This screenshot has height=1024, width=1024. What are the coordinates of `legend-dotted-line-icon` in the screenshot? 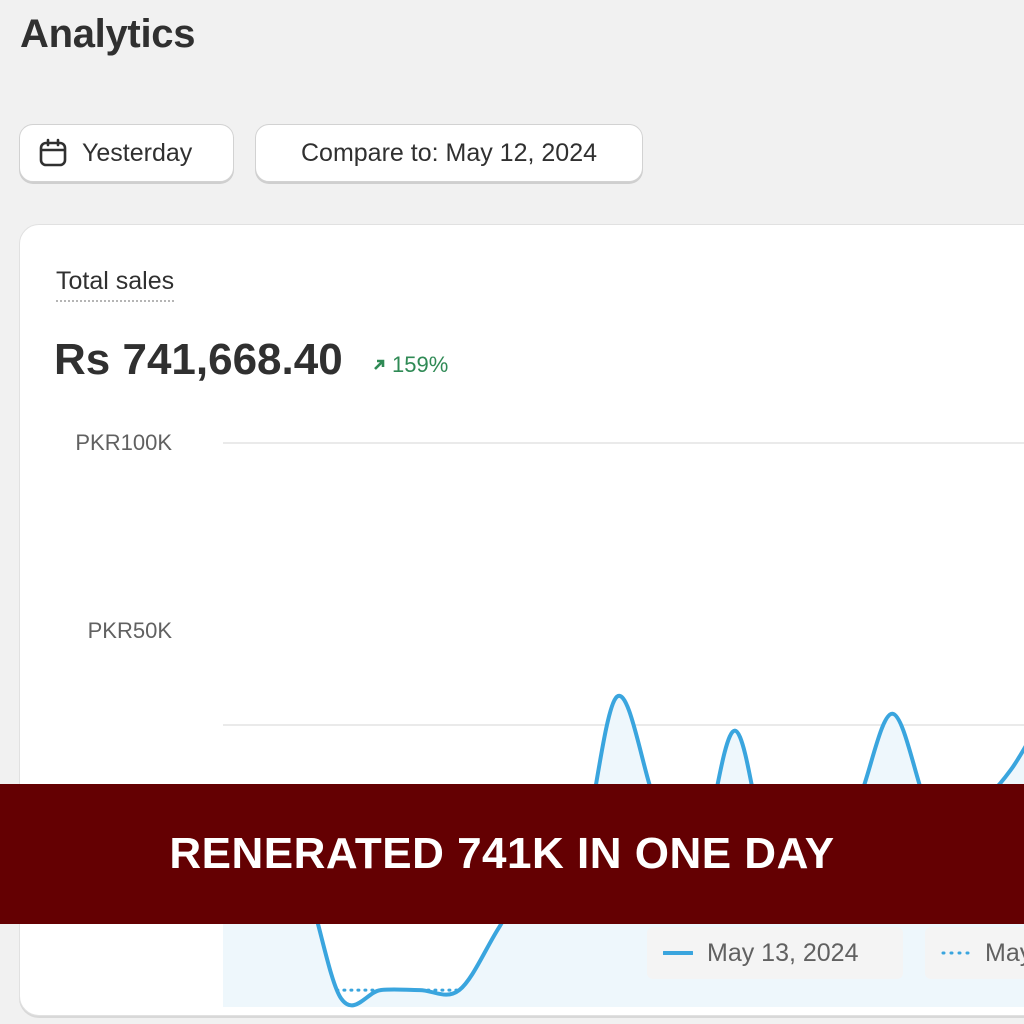 It's located at (956, 953).